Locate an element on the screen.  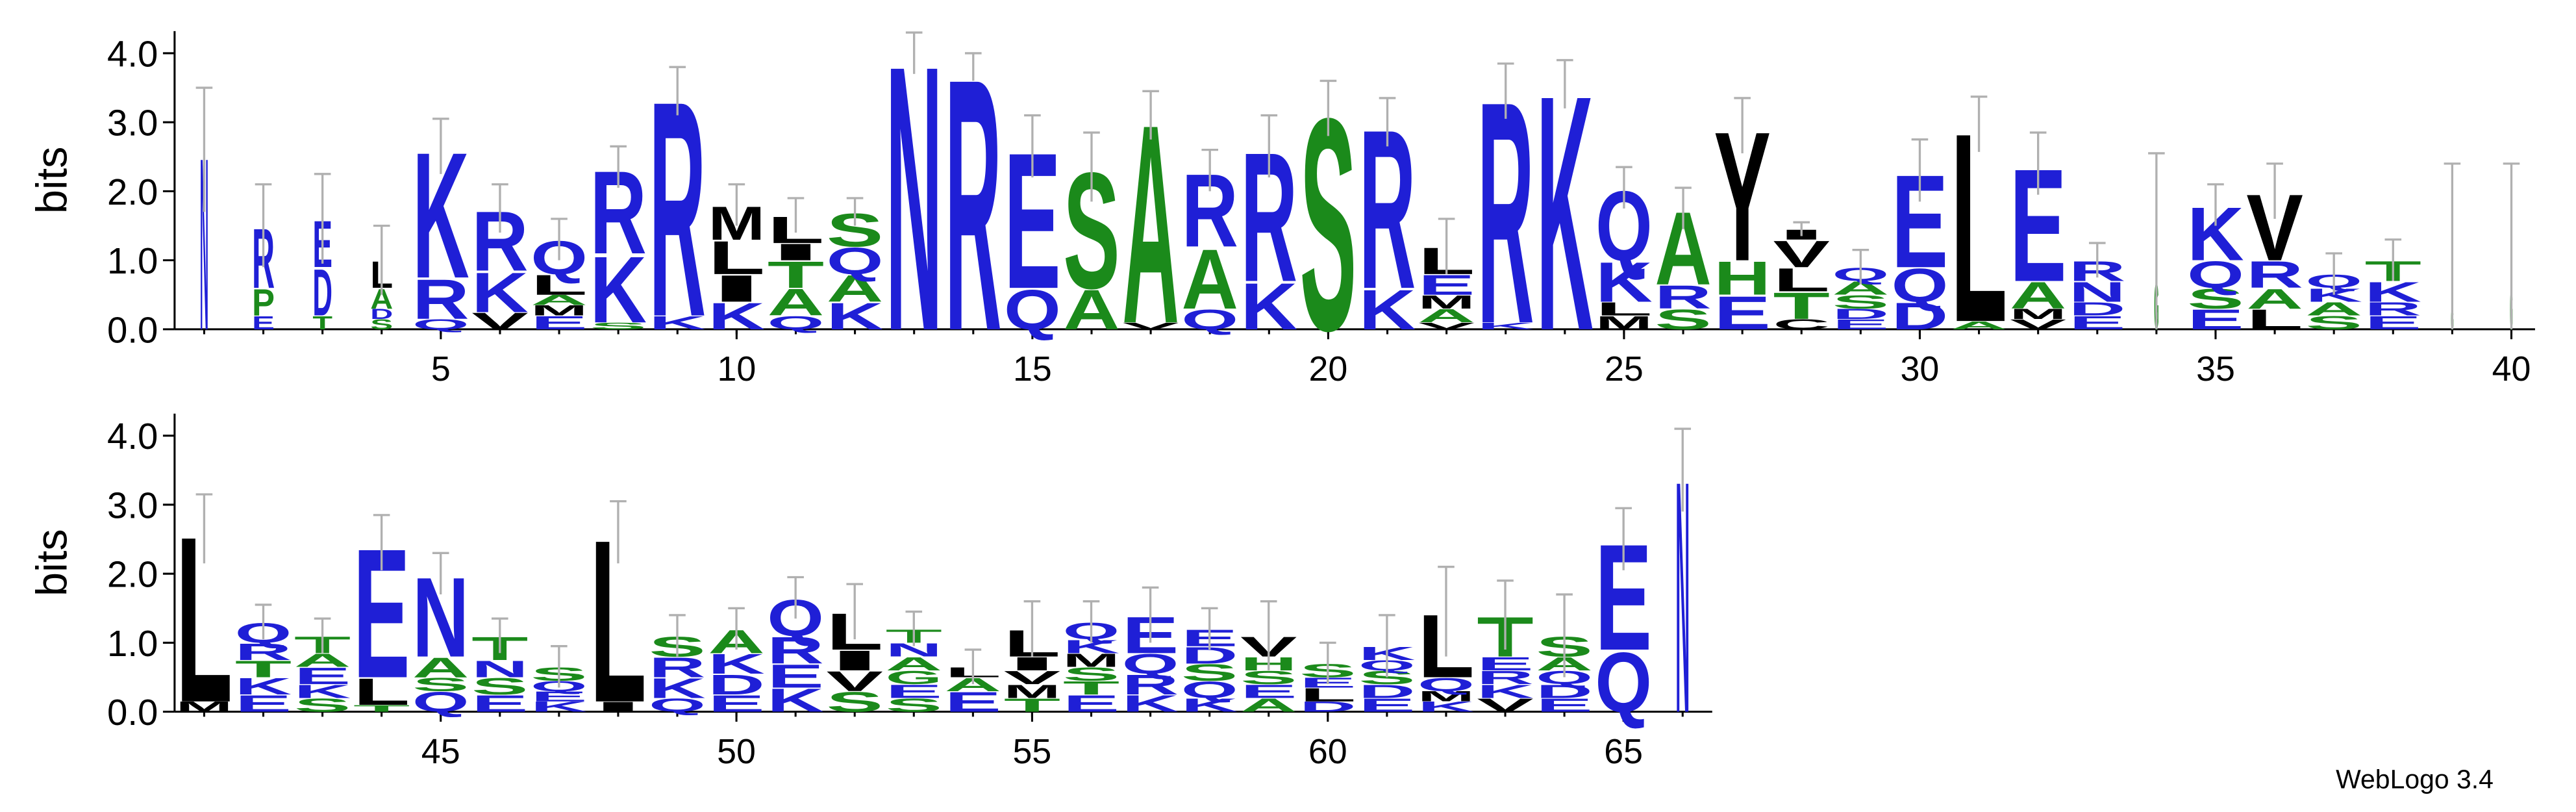
footer: WebLogo 3.4 is located at coordinates (2415, 779).